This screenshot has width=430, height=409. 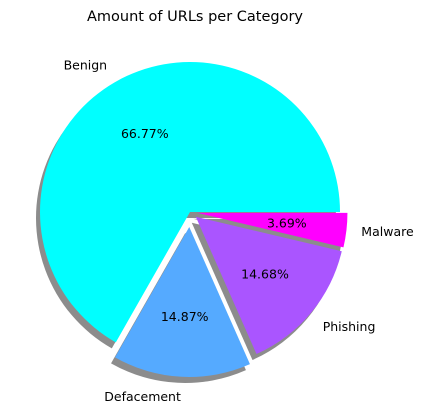 I want to click on slice-phishing, so click(x=268, y=285).